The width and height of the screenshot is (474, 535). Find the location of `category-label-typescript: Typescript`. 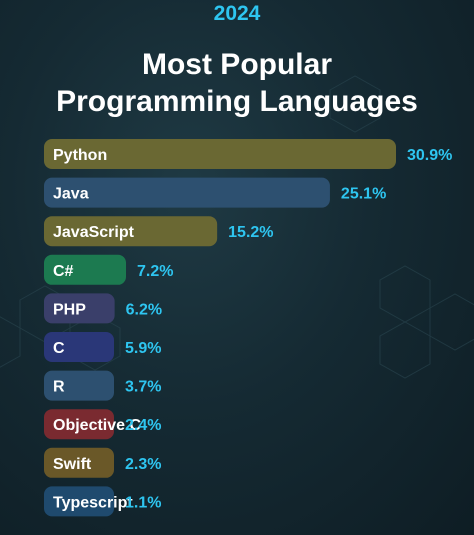

category-label-typescript: Typescript is located at coordinates (93, 502).